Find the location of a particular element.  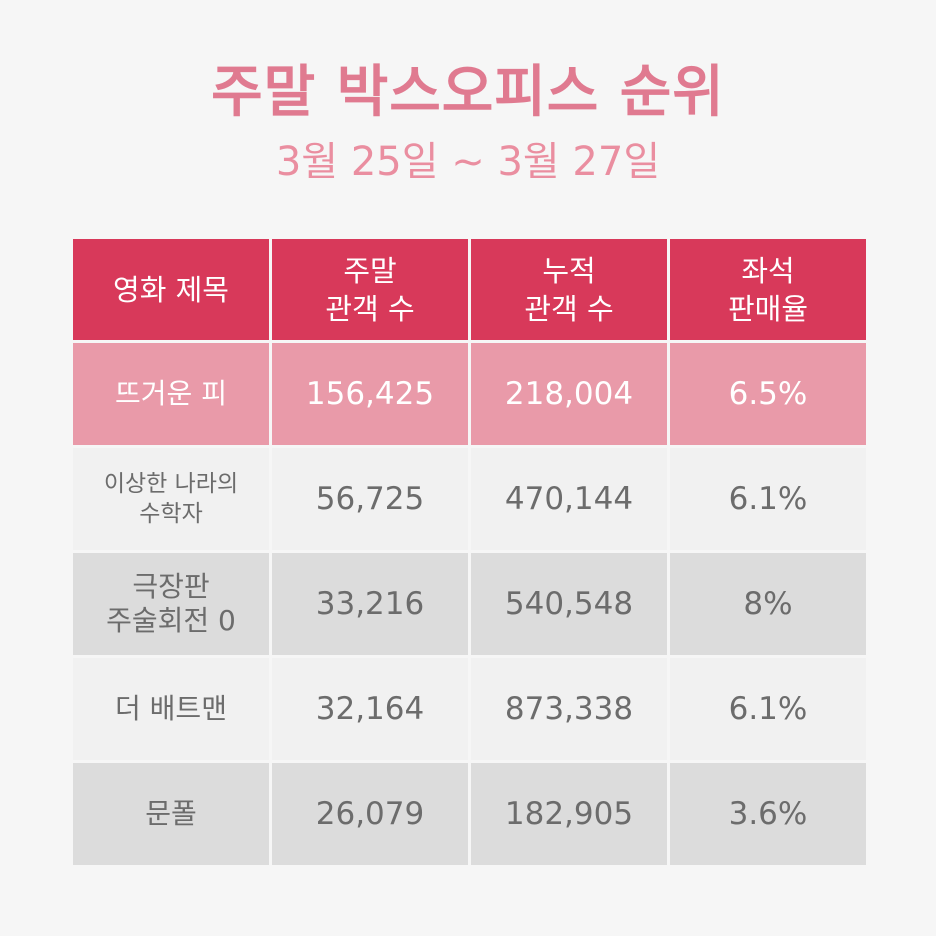

movie-title-cell: 극장판 주술회전 0 is located at coordinates (171, 604).